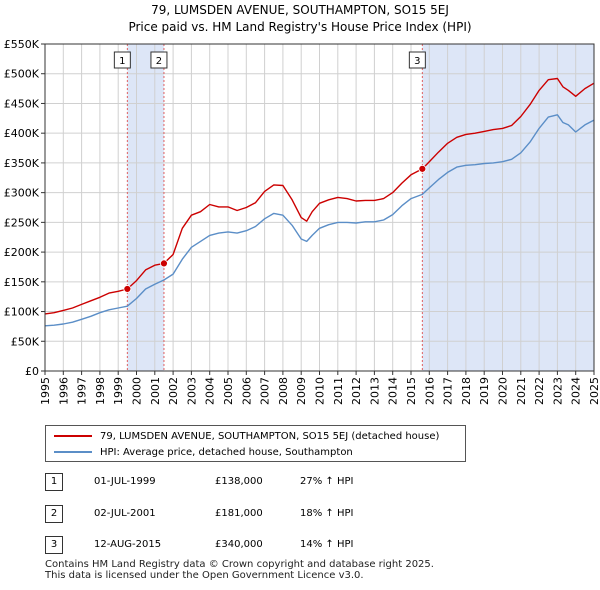 Image resolution: width=600 pixels, height=590 pixels. I want to click on x-tick-label-28: 2023, so click(557, 391).